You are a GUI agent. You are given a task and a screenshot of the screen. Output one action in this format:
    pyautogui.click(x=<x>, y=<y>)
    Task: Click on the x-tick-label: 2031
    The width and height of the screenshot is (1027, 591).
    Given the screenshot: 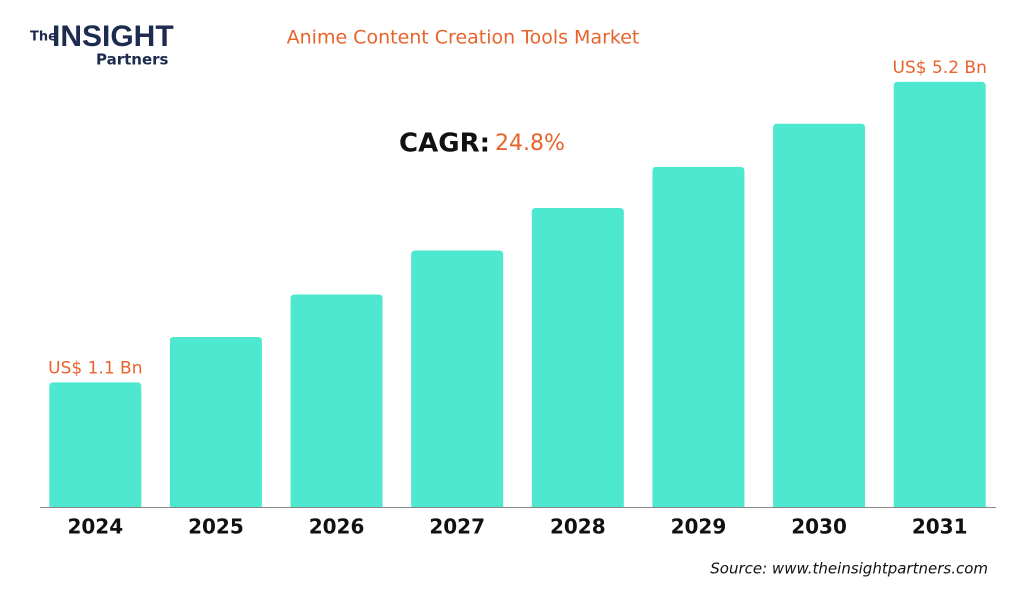 What is the action you would take?
    pyautogui.click(x=940, y=527)
    